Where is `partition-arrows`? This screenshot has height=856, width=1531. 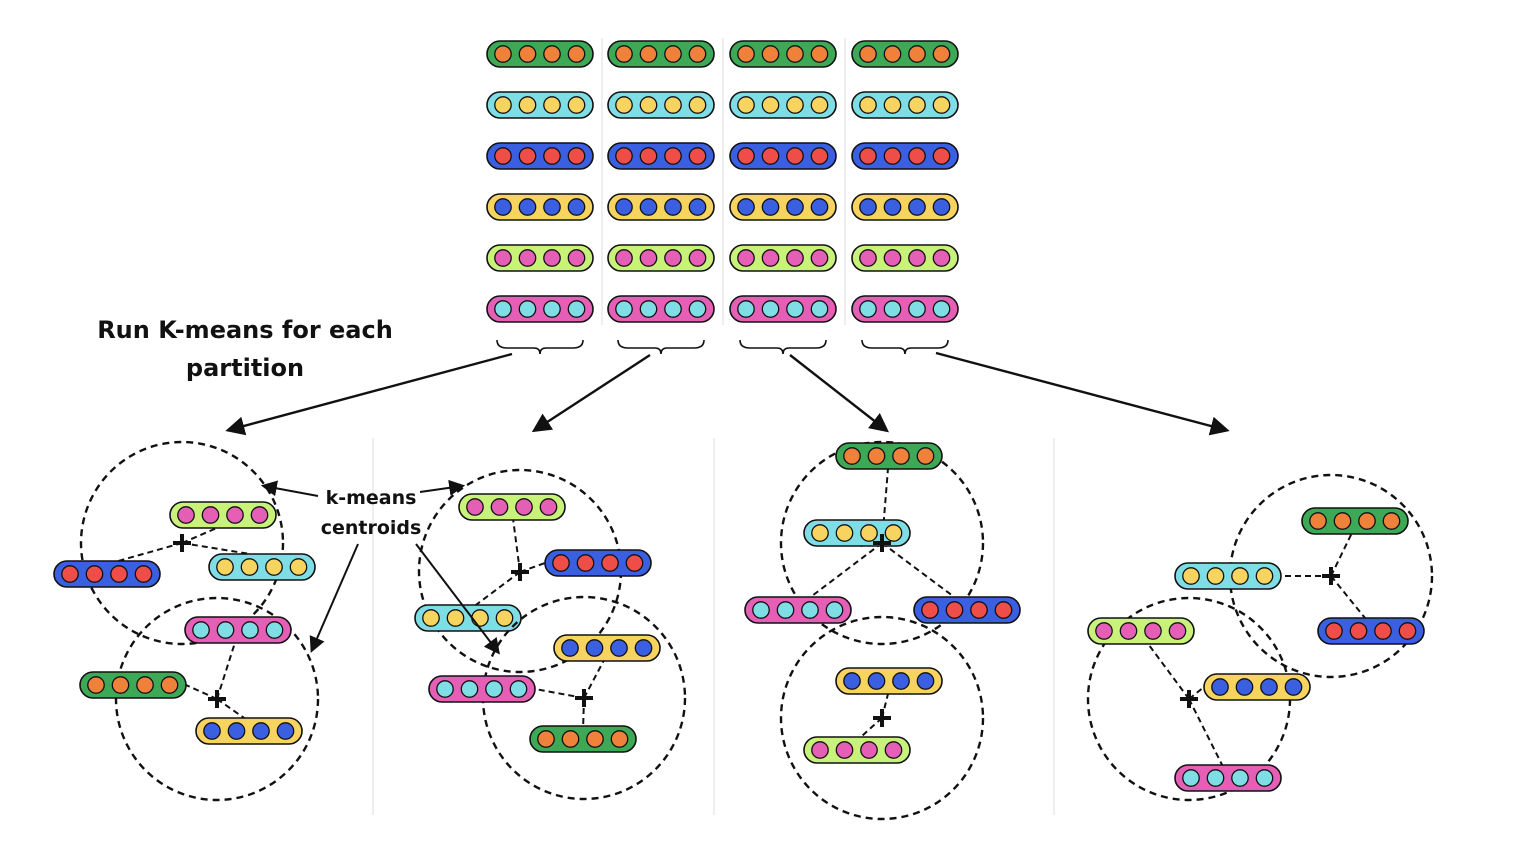
partition-arrows is located at coordinates (727, 393).